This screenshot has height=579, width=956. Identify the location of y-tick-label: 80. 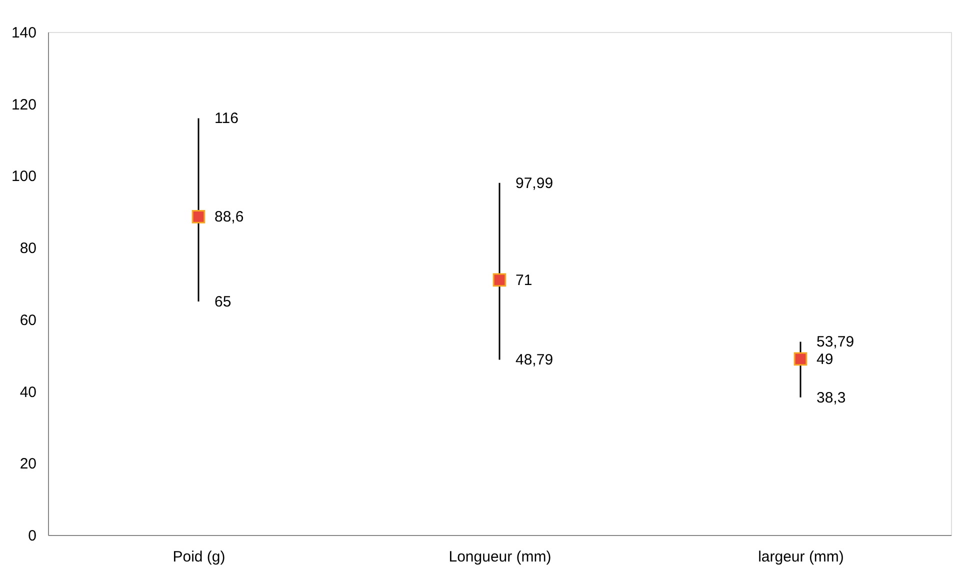
(28, 249).